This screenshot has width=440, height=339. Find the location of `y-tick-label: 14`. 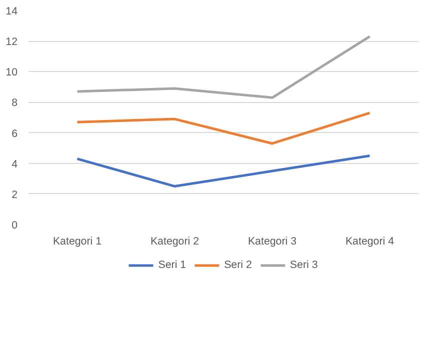

y-tick-label: 14 is located at coordinates (12, 12).